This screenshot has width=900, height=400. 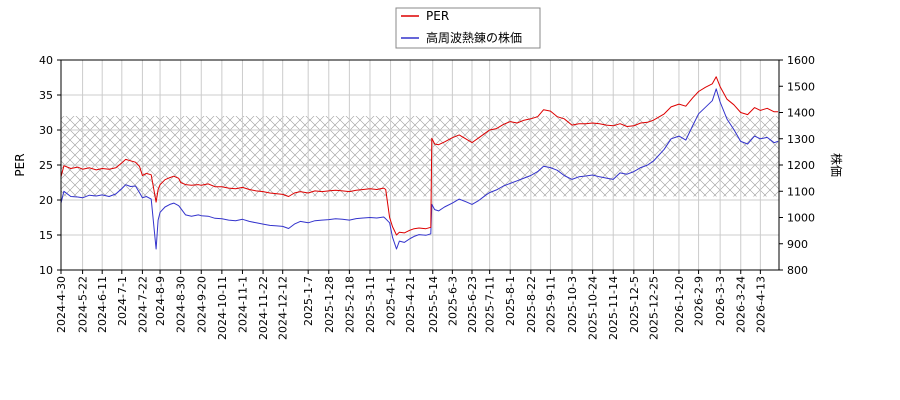 What do you see at coordinates (801, 139) in the screenshot?
I see `right-tick-label: 1300` at bounding box center [801, 139].